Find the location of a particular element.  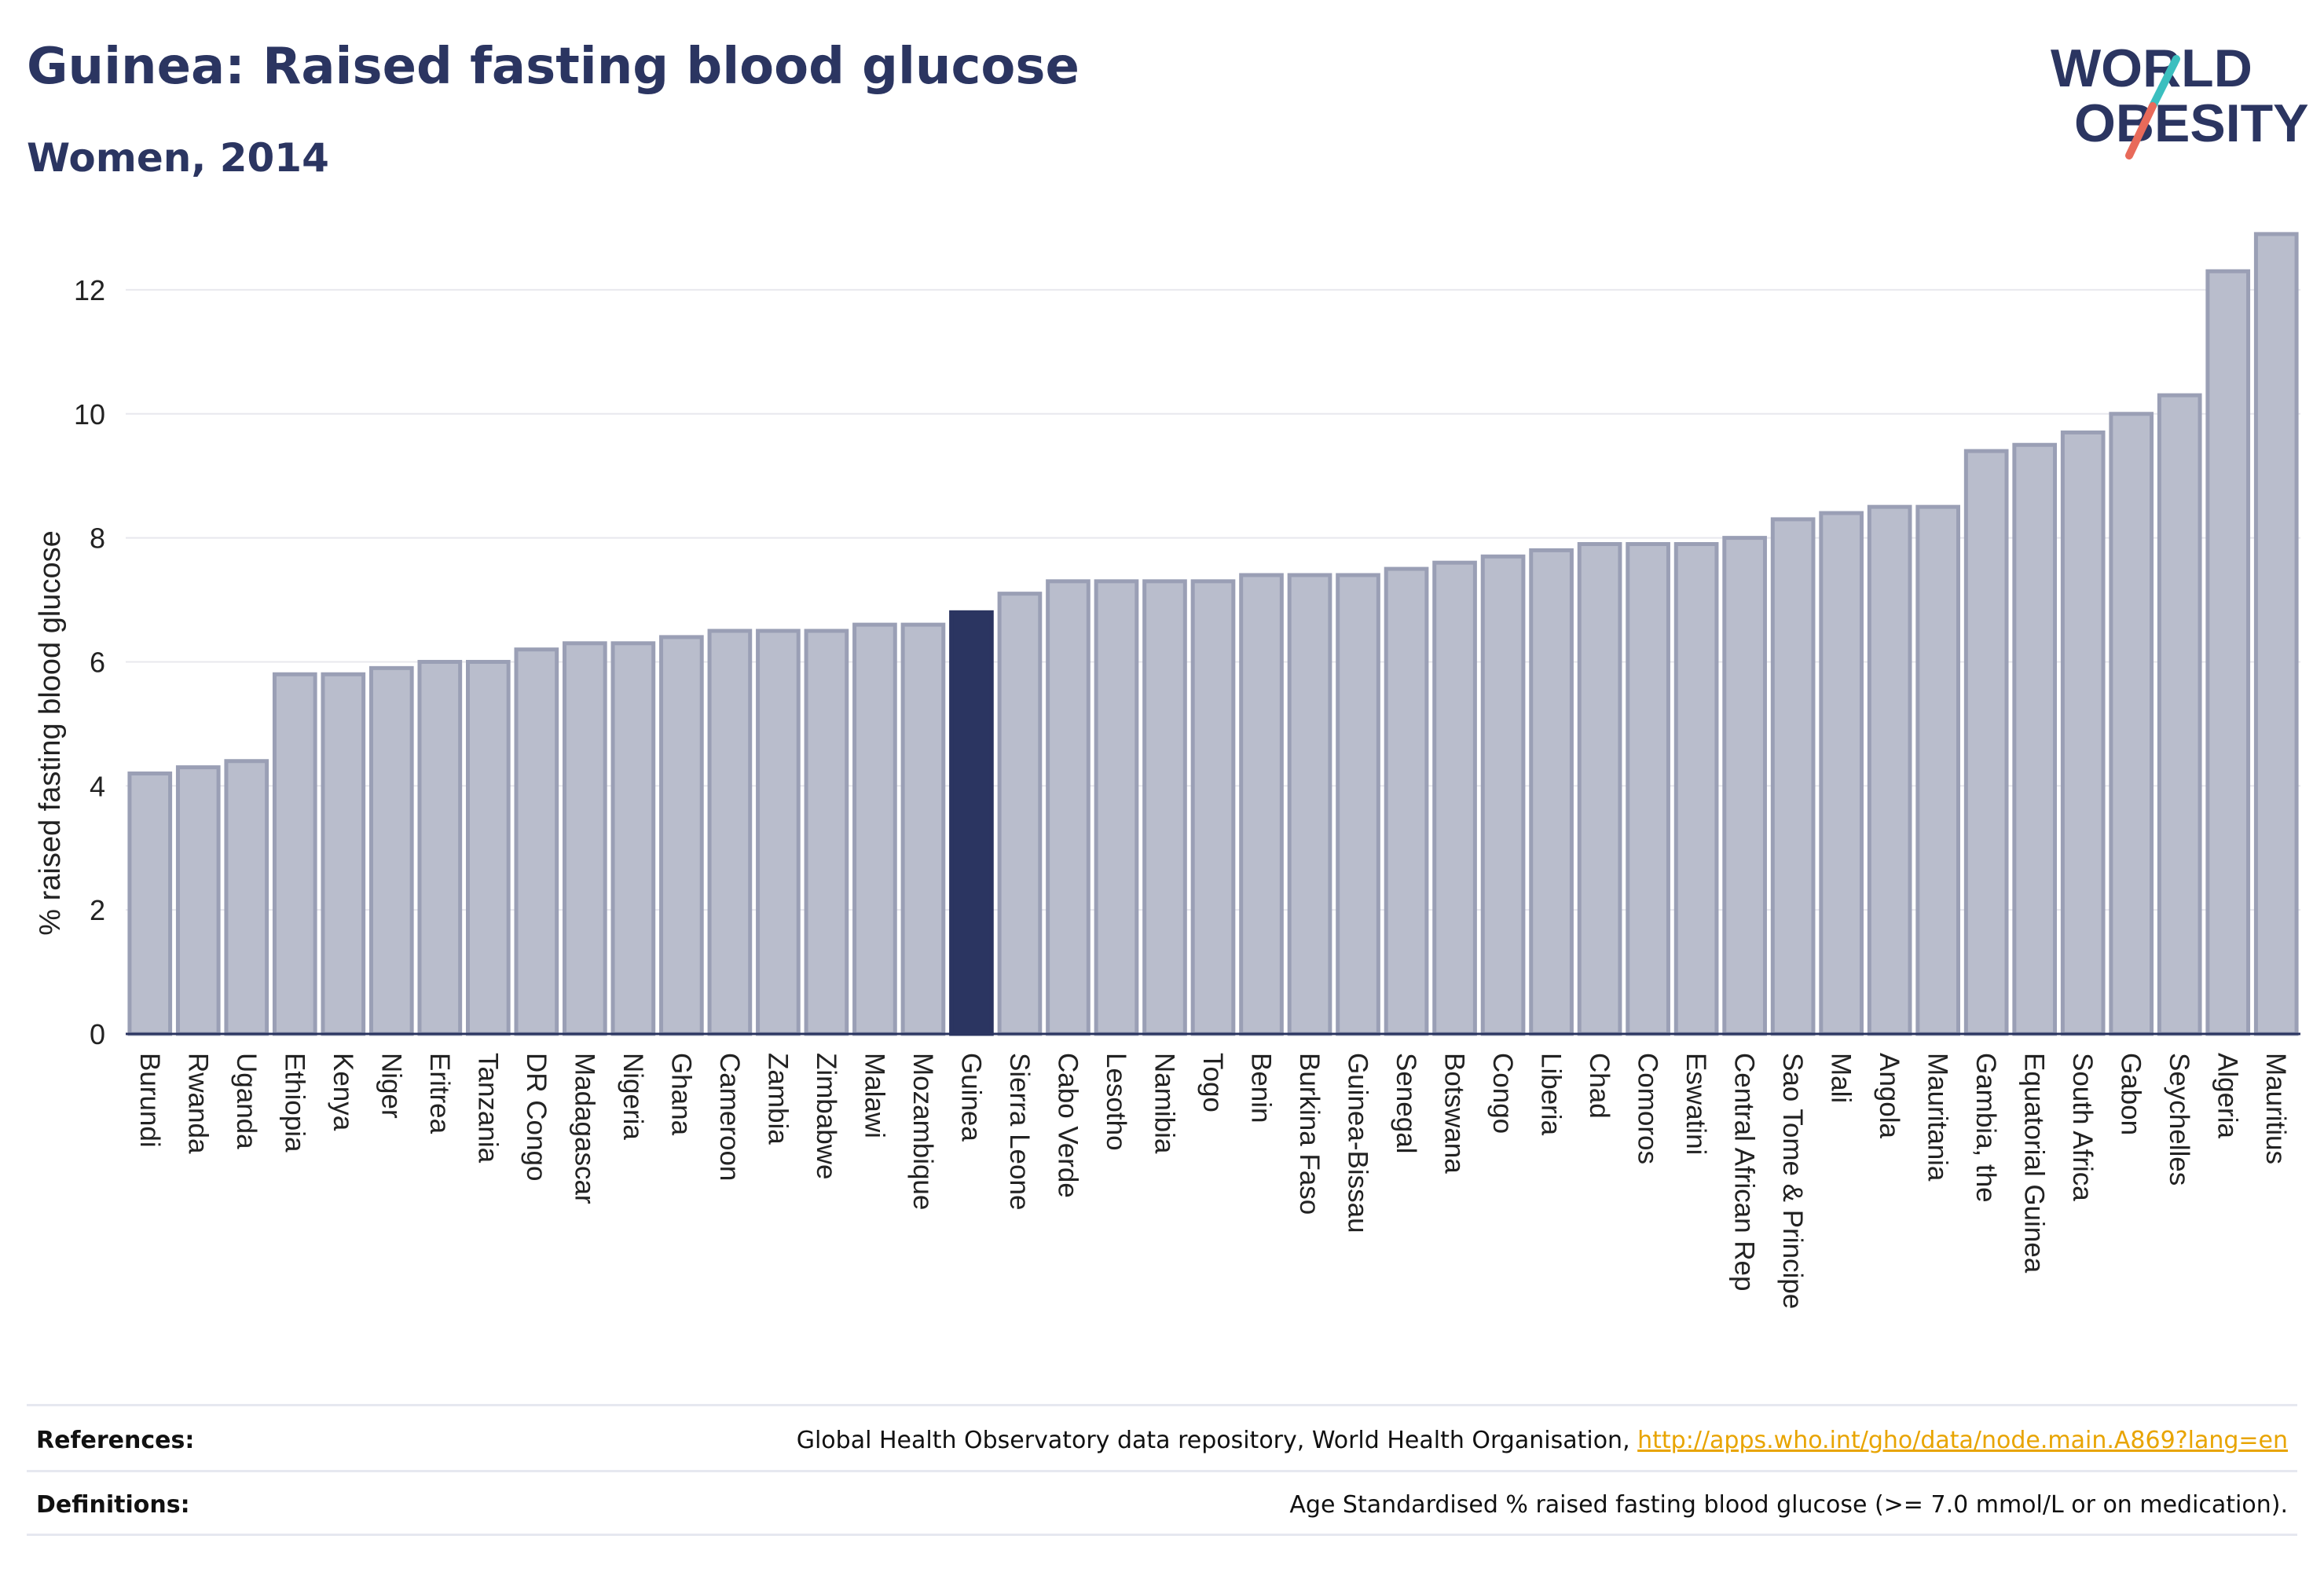

y-tick-label: 10 is located at coordinates (89, 414).